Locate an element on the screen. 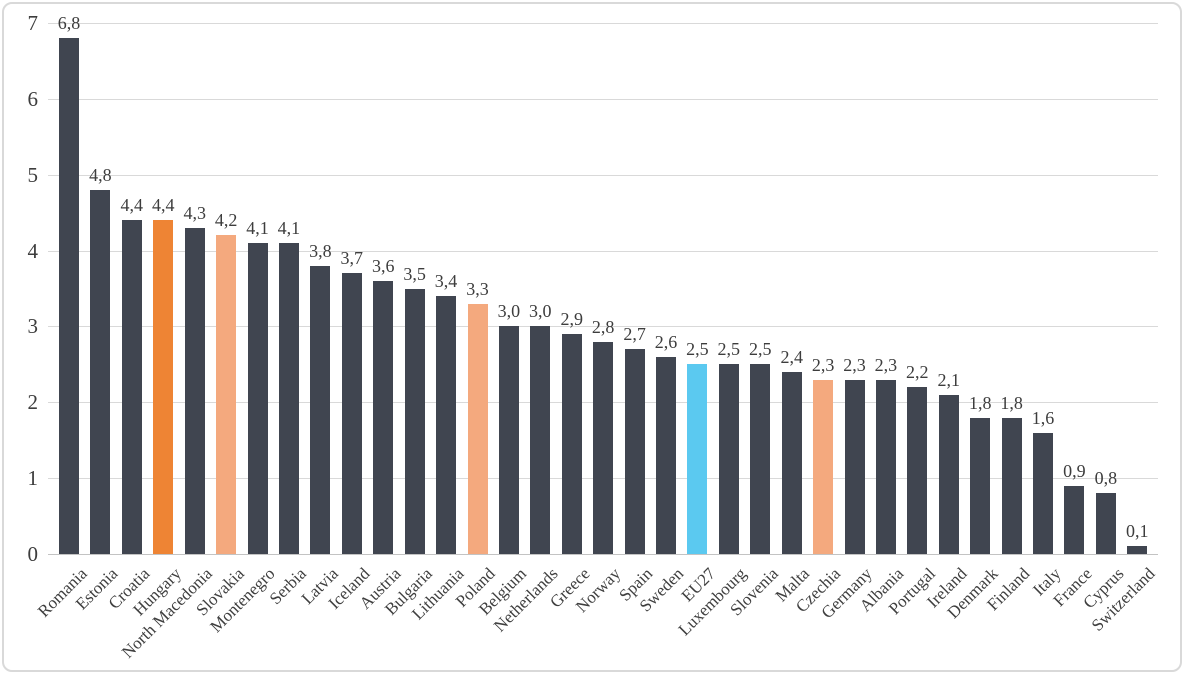 This screenshot has width=1184, height=674. bar-latvia is located at coordinates (320, 409).